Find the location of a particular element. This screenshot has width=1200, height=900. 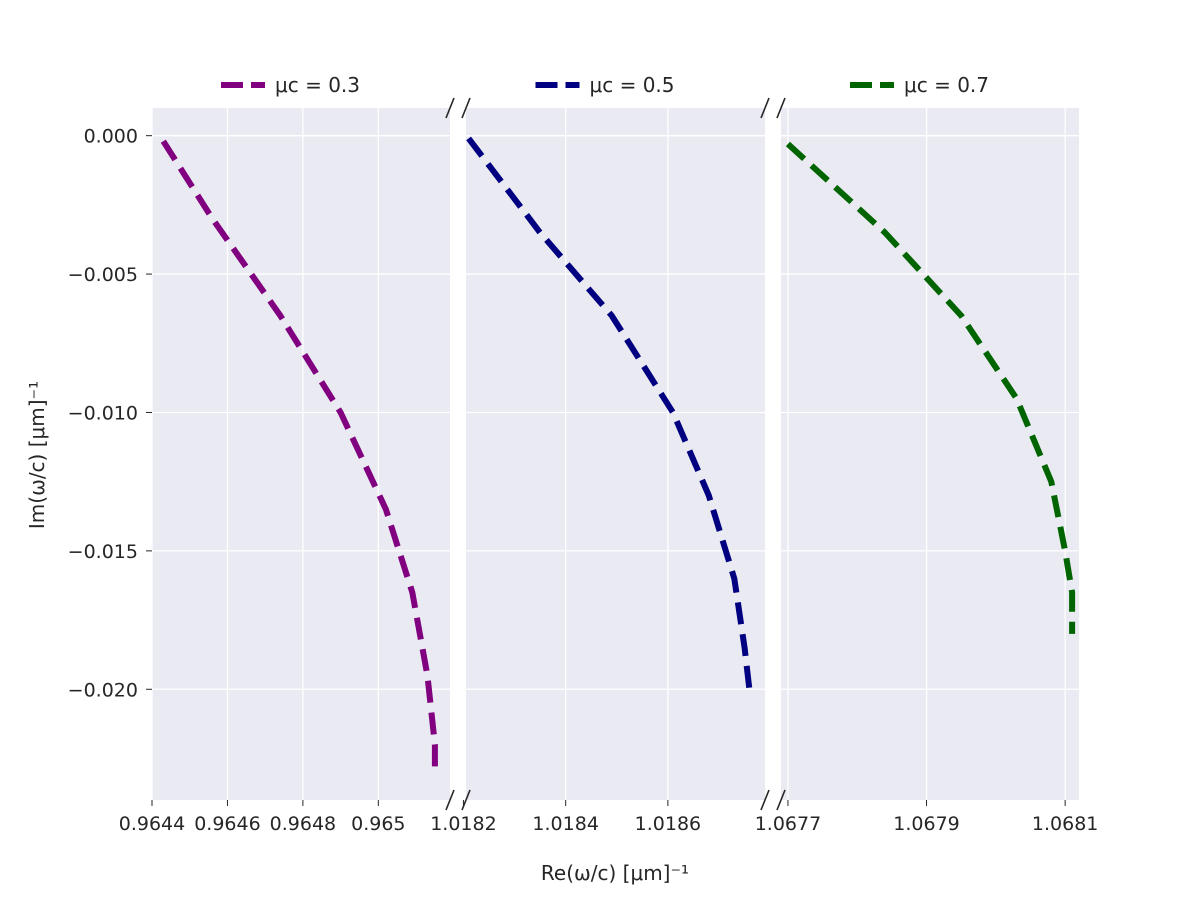

x-tick-label: 0.9646 is located at coordinates (227, 824).